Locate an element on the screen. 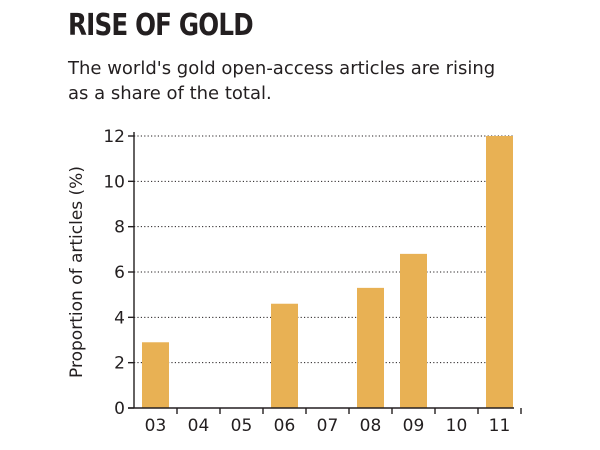  y-tick-label: 0 is located at coordinates (119, 409).